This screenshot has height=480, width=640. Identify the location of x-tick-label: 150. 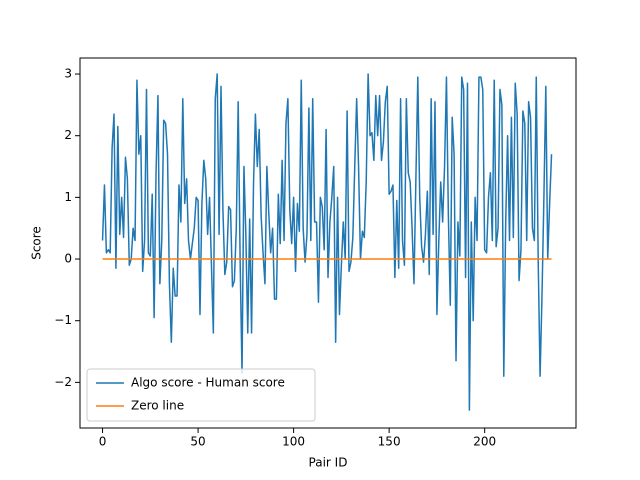
(389, 442).